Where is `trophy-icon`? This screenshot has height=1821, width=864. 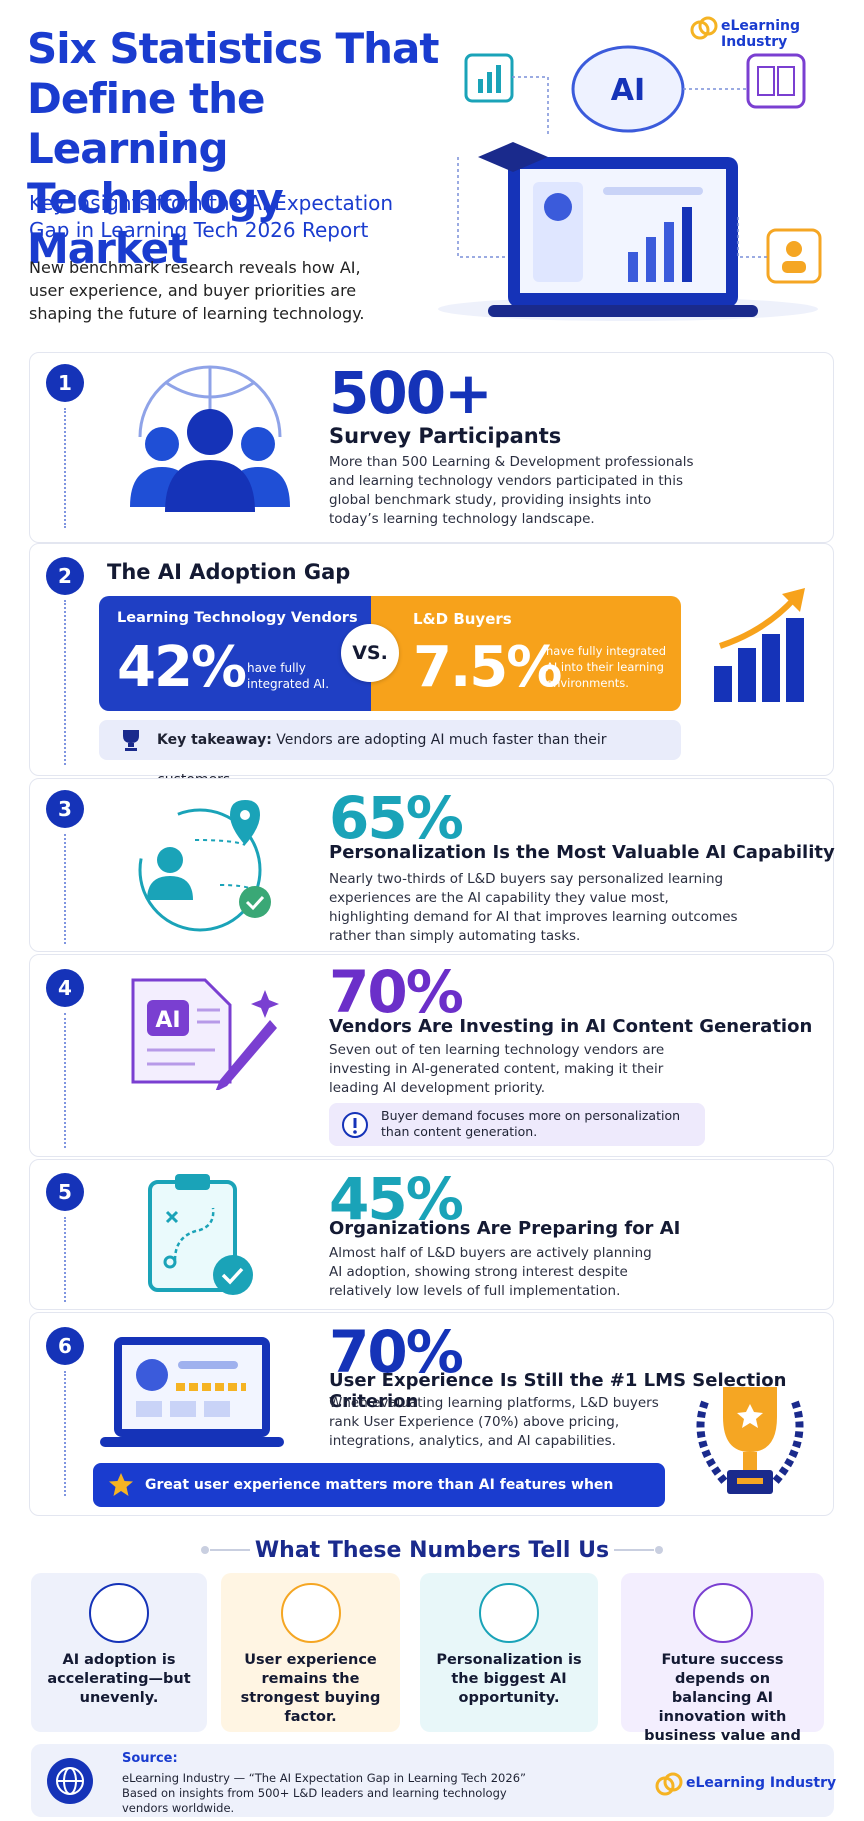 trophy-icon is located at coordinates (131, 740).